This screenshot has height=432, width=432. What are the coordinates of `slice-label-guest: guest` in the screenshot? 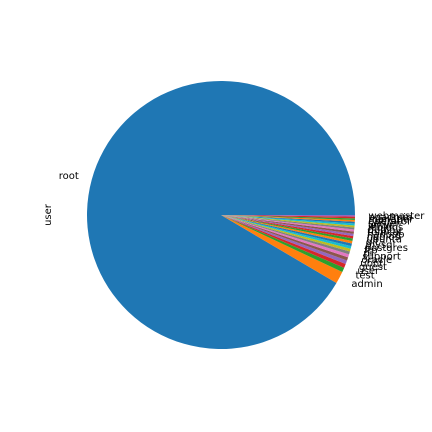 It's located at (373, 267).